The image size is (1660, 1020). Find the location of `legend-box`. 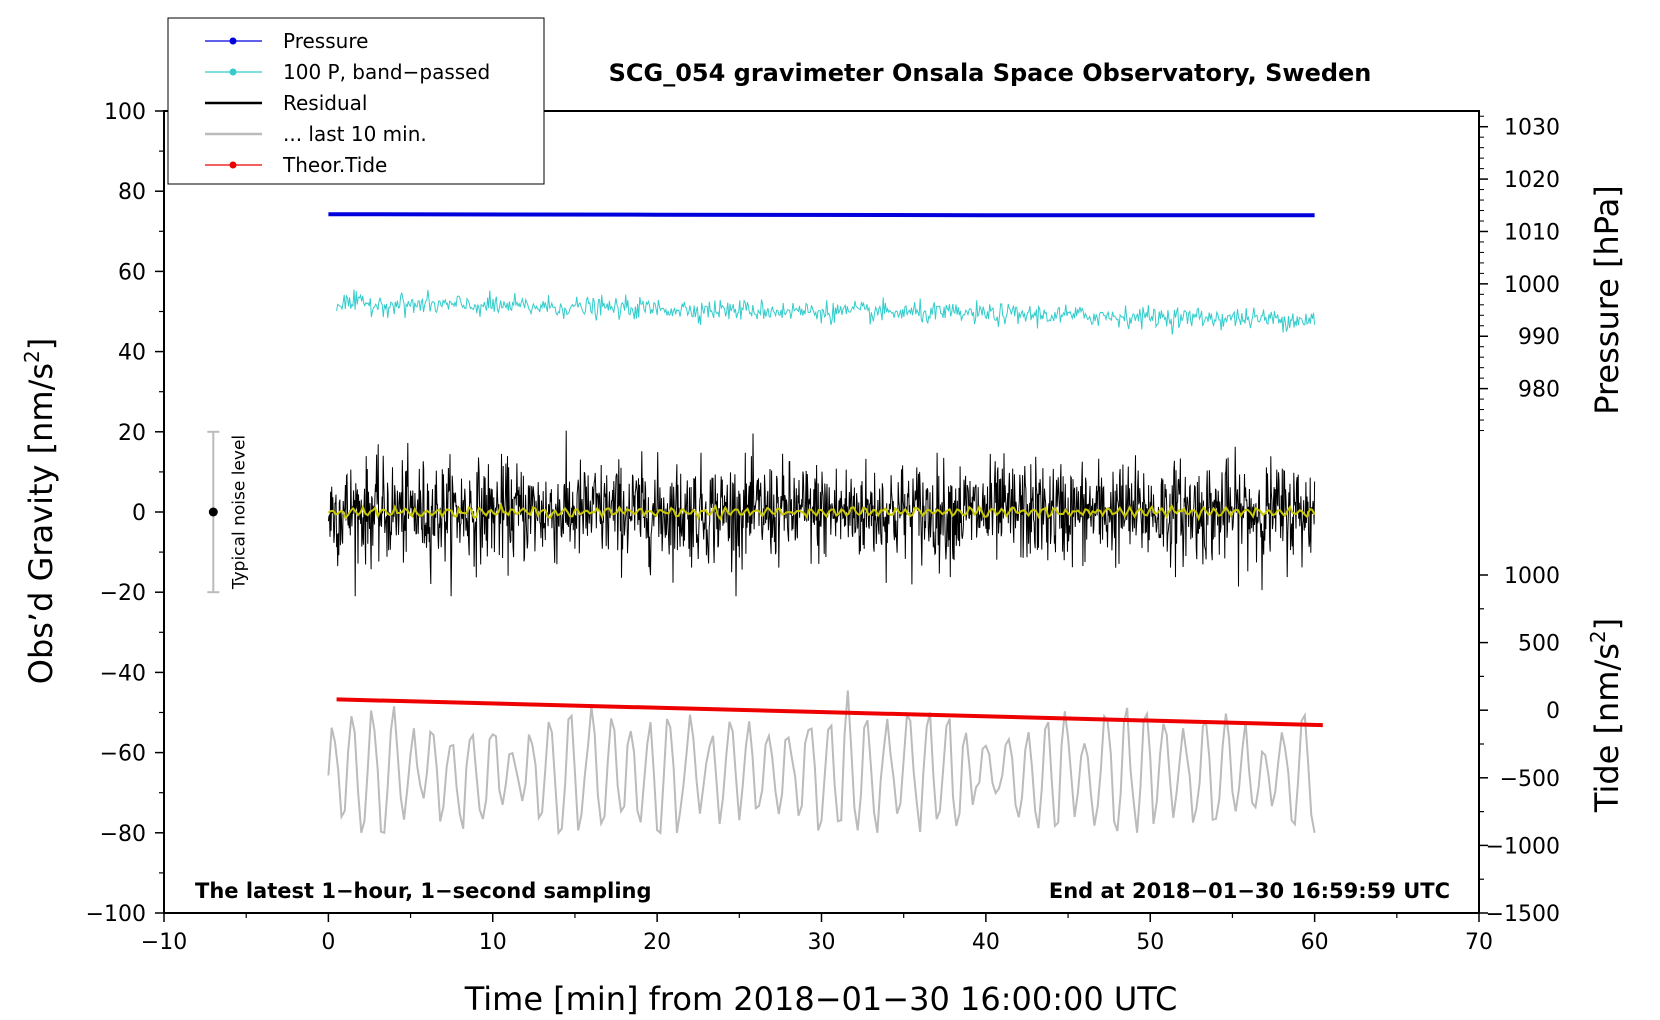

legend-box is located at coordinates (356, 101).